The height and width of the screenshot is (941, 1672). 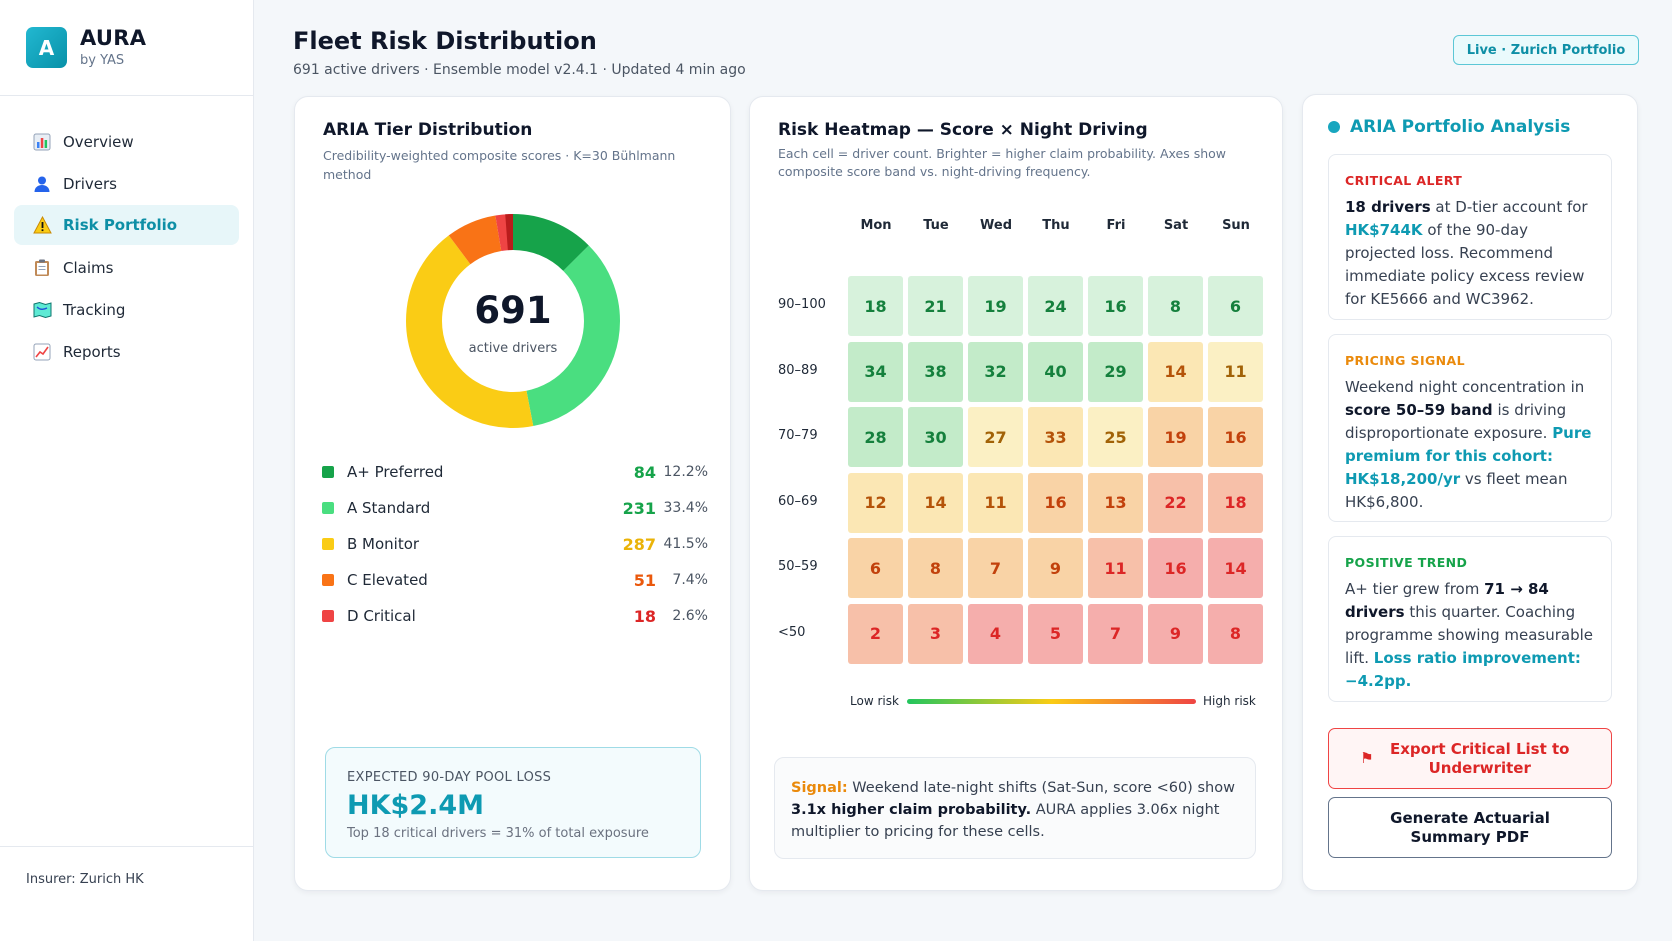 I want to click on heatmap-cell: 33, so click(x=1055, y=437).